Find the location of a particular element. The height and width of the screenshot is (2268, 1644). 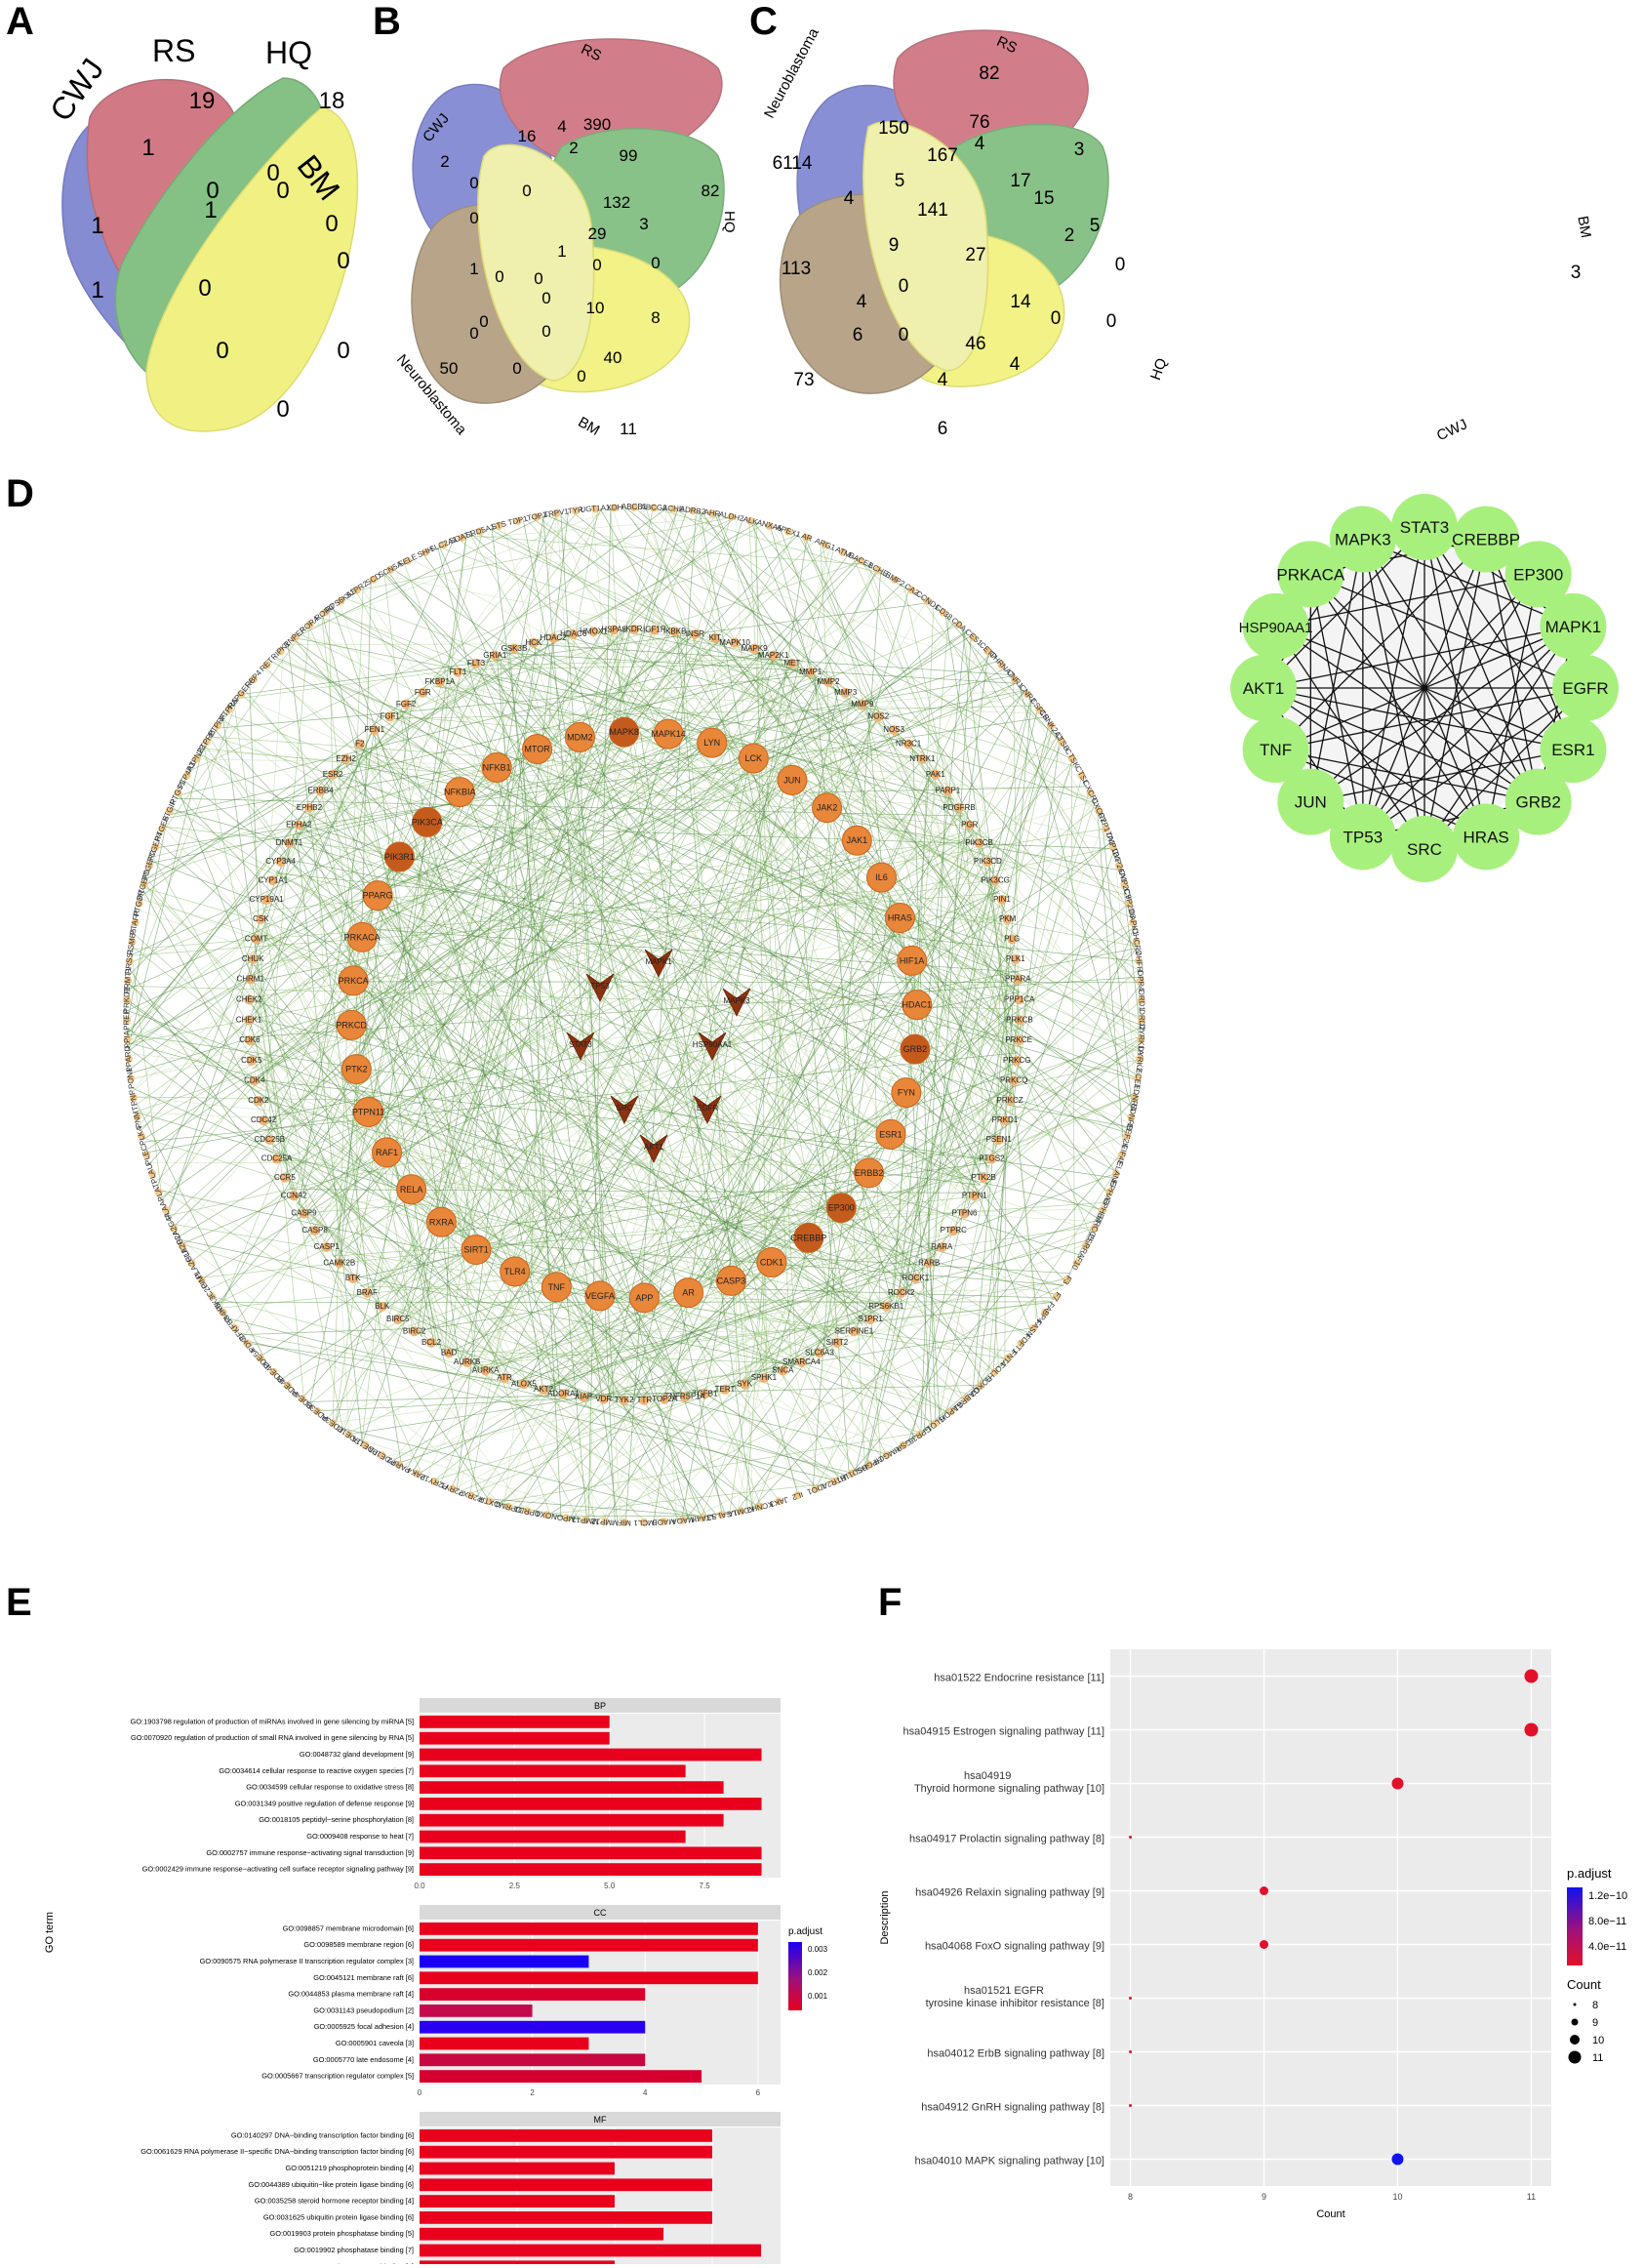

core-node-label: GRB2 is located at coordinates (1538, 803).